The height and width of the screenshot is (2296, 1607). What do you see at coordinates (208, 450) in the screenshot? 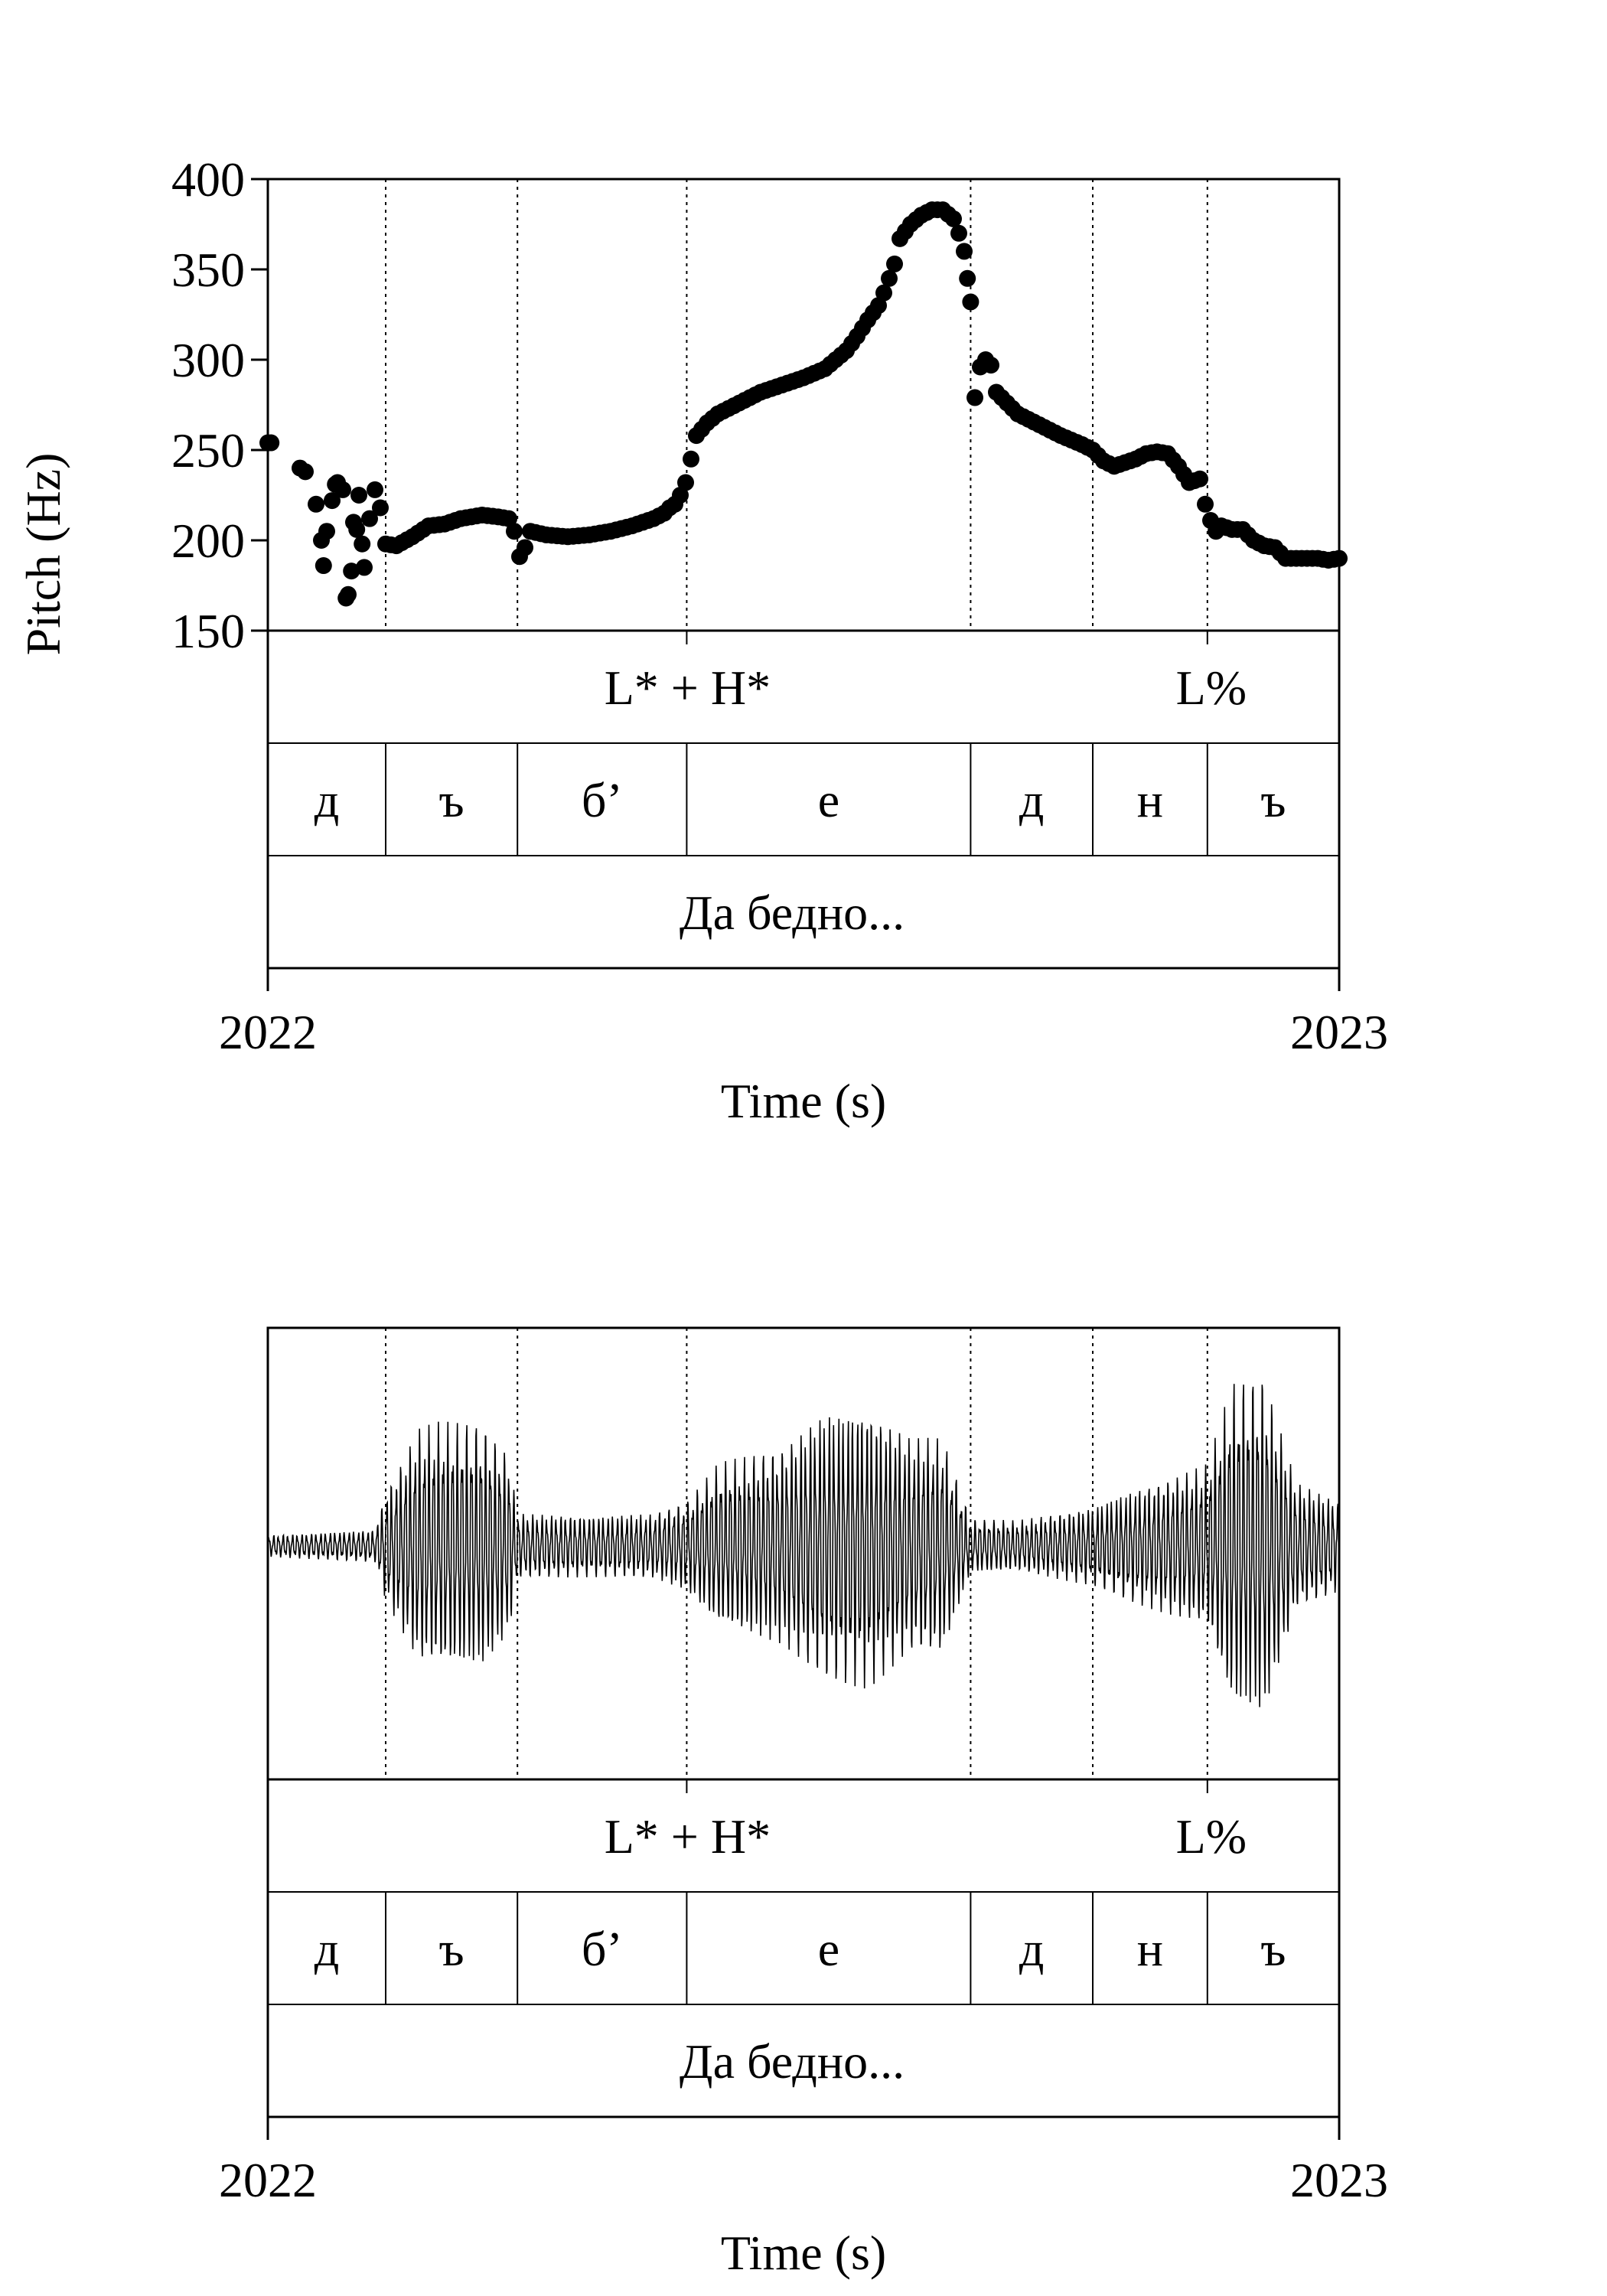
I see `y-tick-label-3: 250` at bounding box center [208, 450].